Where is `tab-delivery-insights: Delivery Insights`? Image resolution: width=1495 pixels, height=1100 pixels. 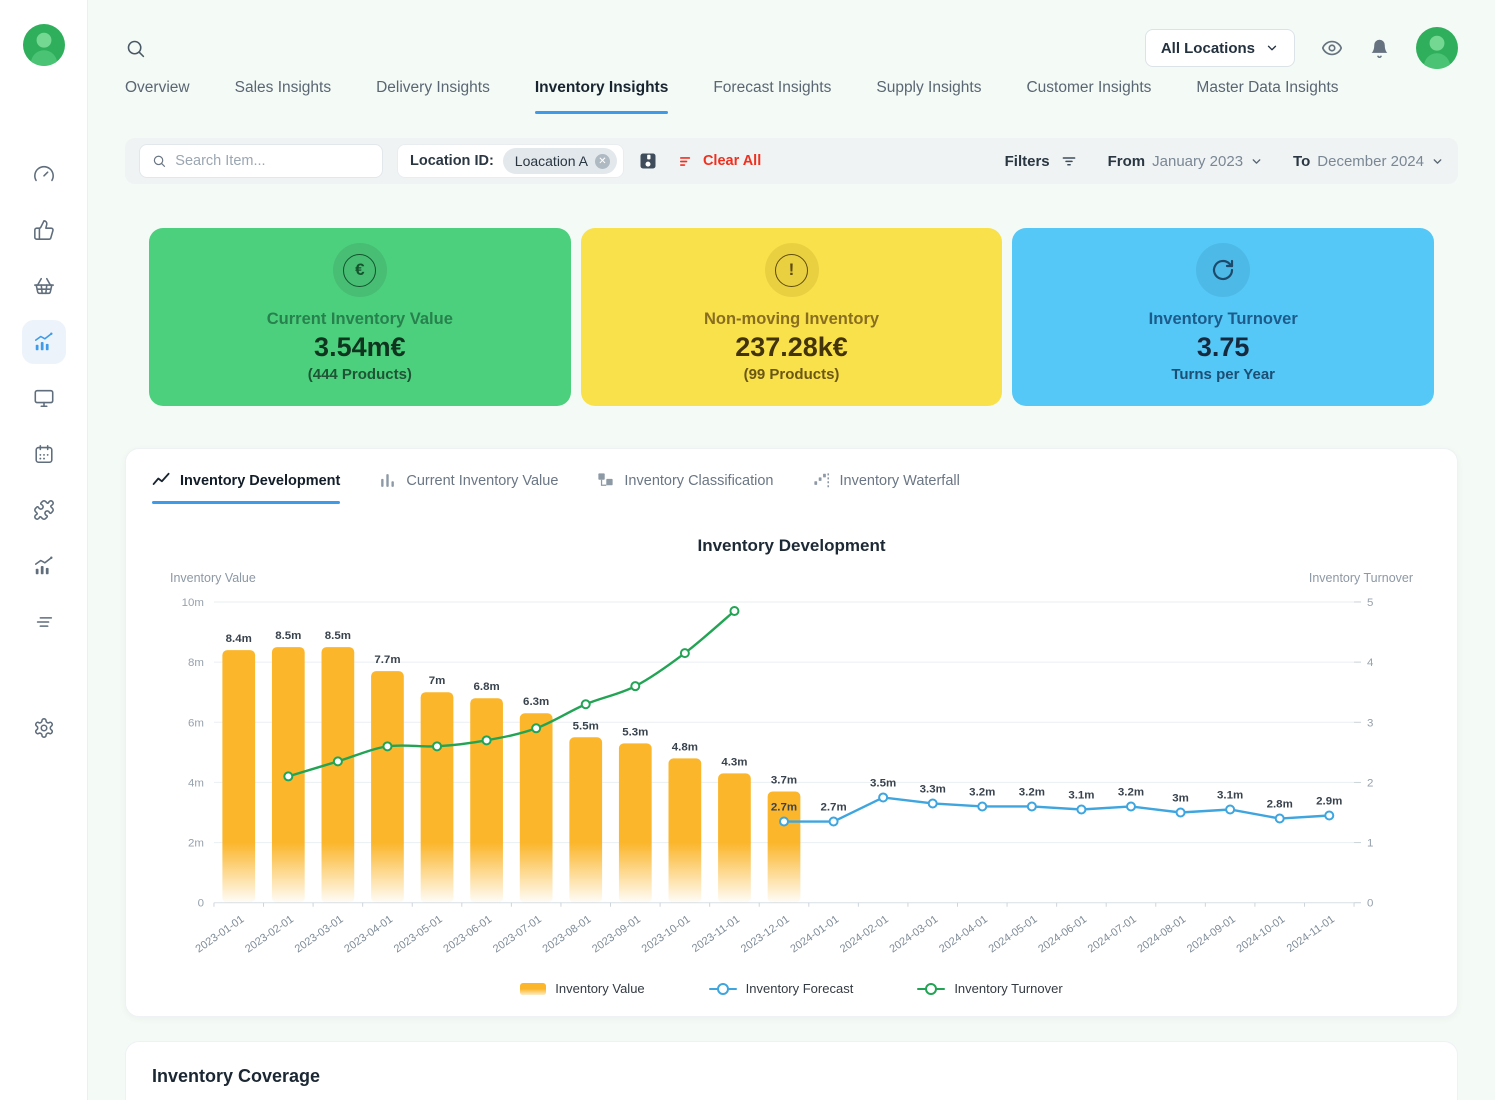 tab-delivery-insights: Delivery Insights is located at coordinates (433, 96).